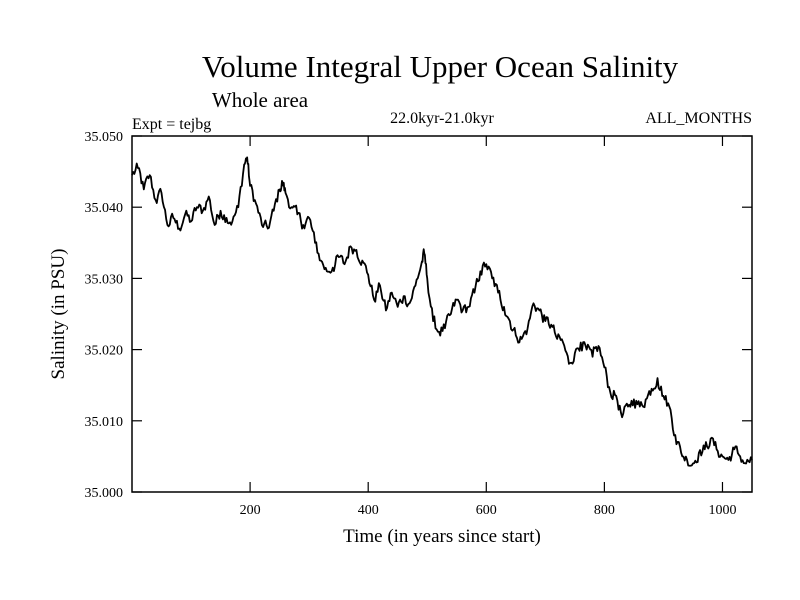 The image size is (800, 600). Describe the element at coordinates (104, 351) in the screenshot. I see `y-tick-label: 35.020` at that location.